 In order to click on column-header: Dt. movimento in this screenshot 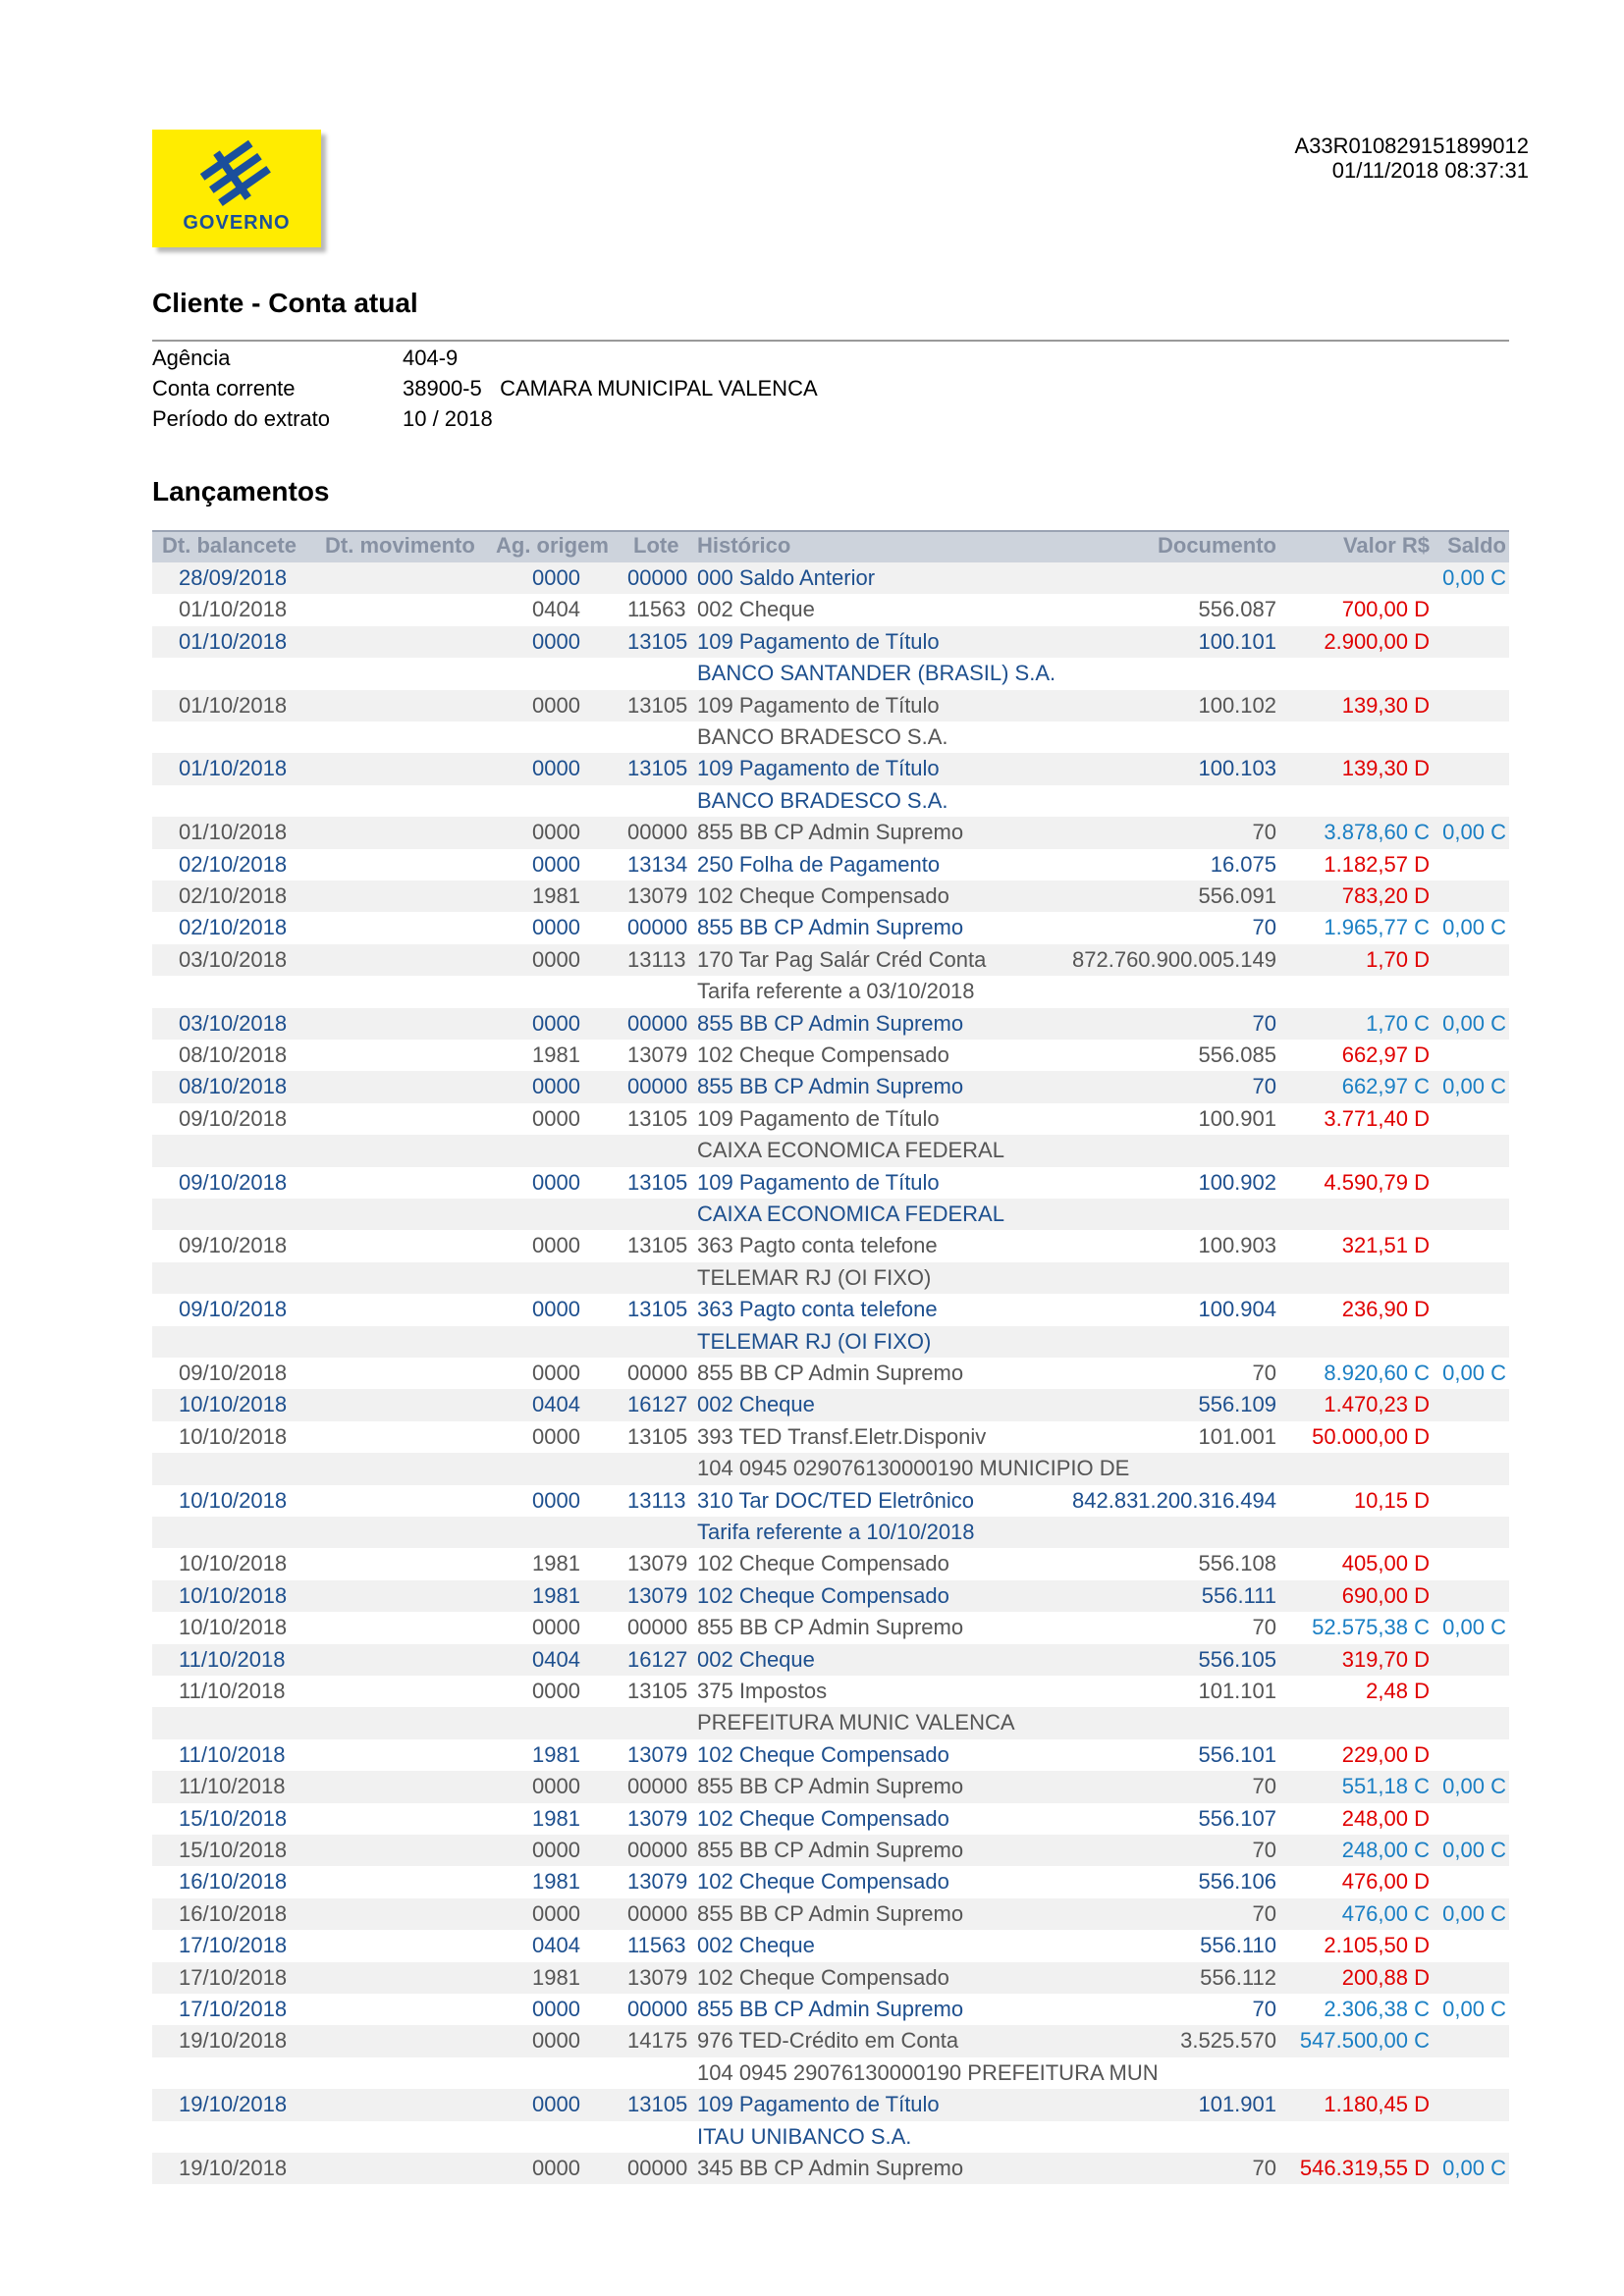, I will do `click(400, 545)`.